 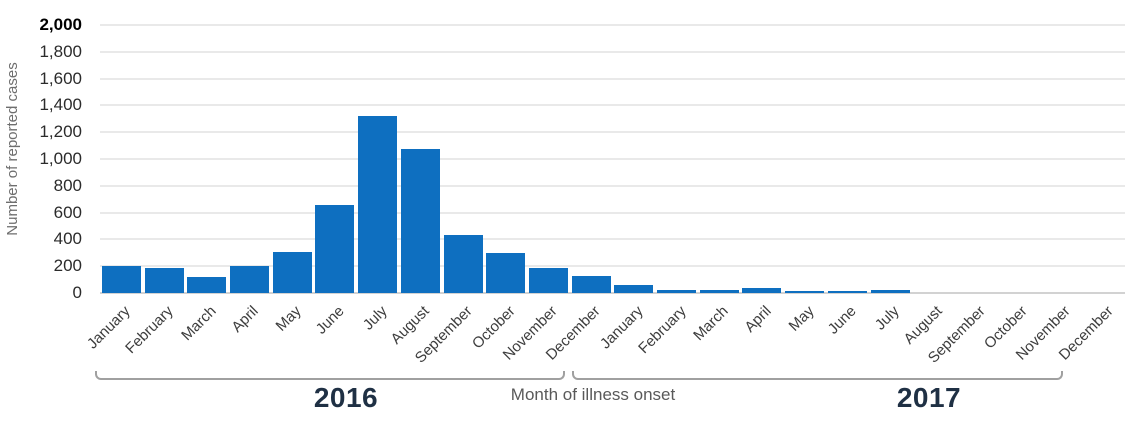 I want to click on y-tick-label: 1,000, so click(x=60, y=158).